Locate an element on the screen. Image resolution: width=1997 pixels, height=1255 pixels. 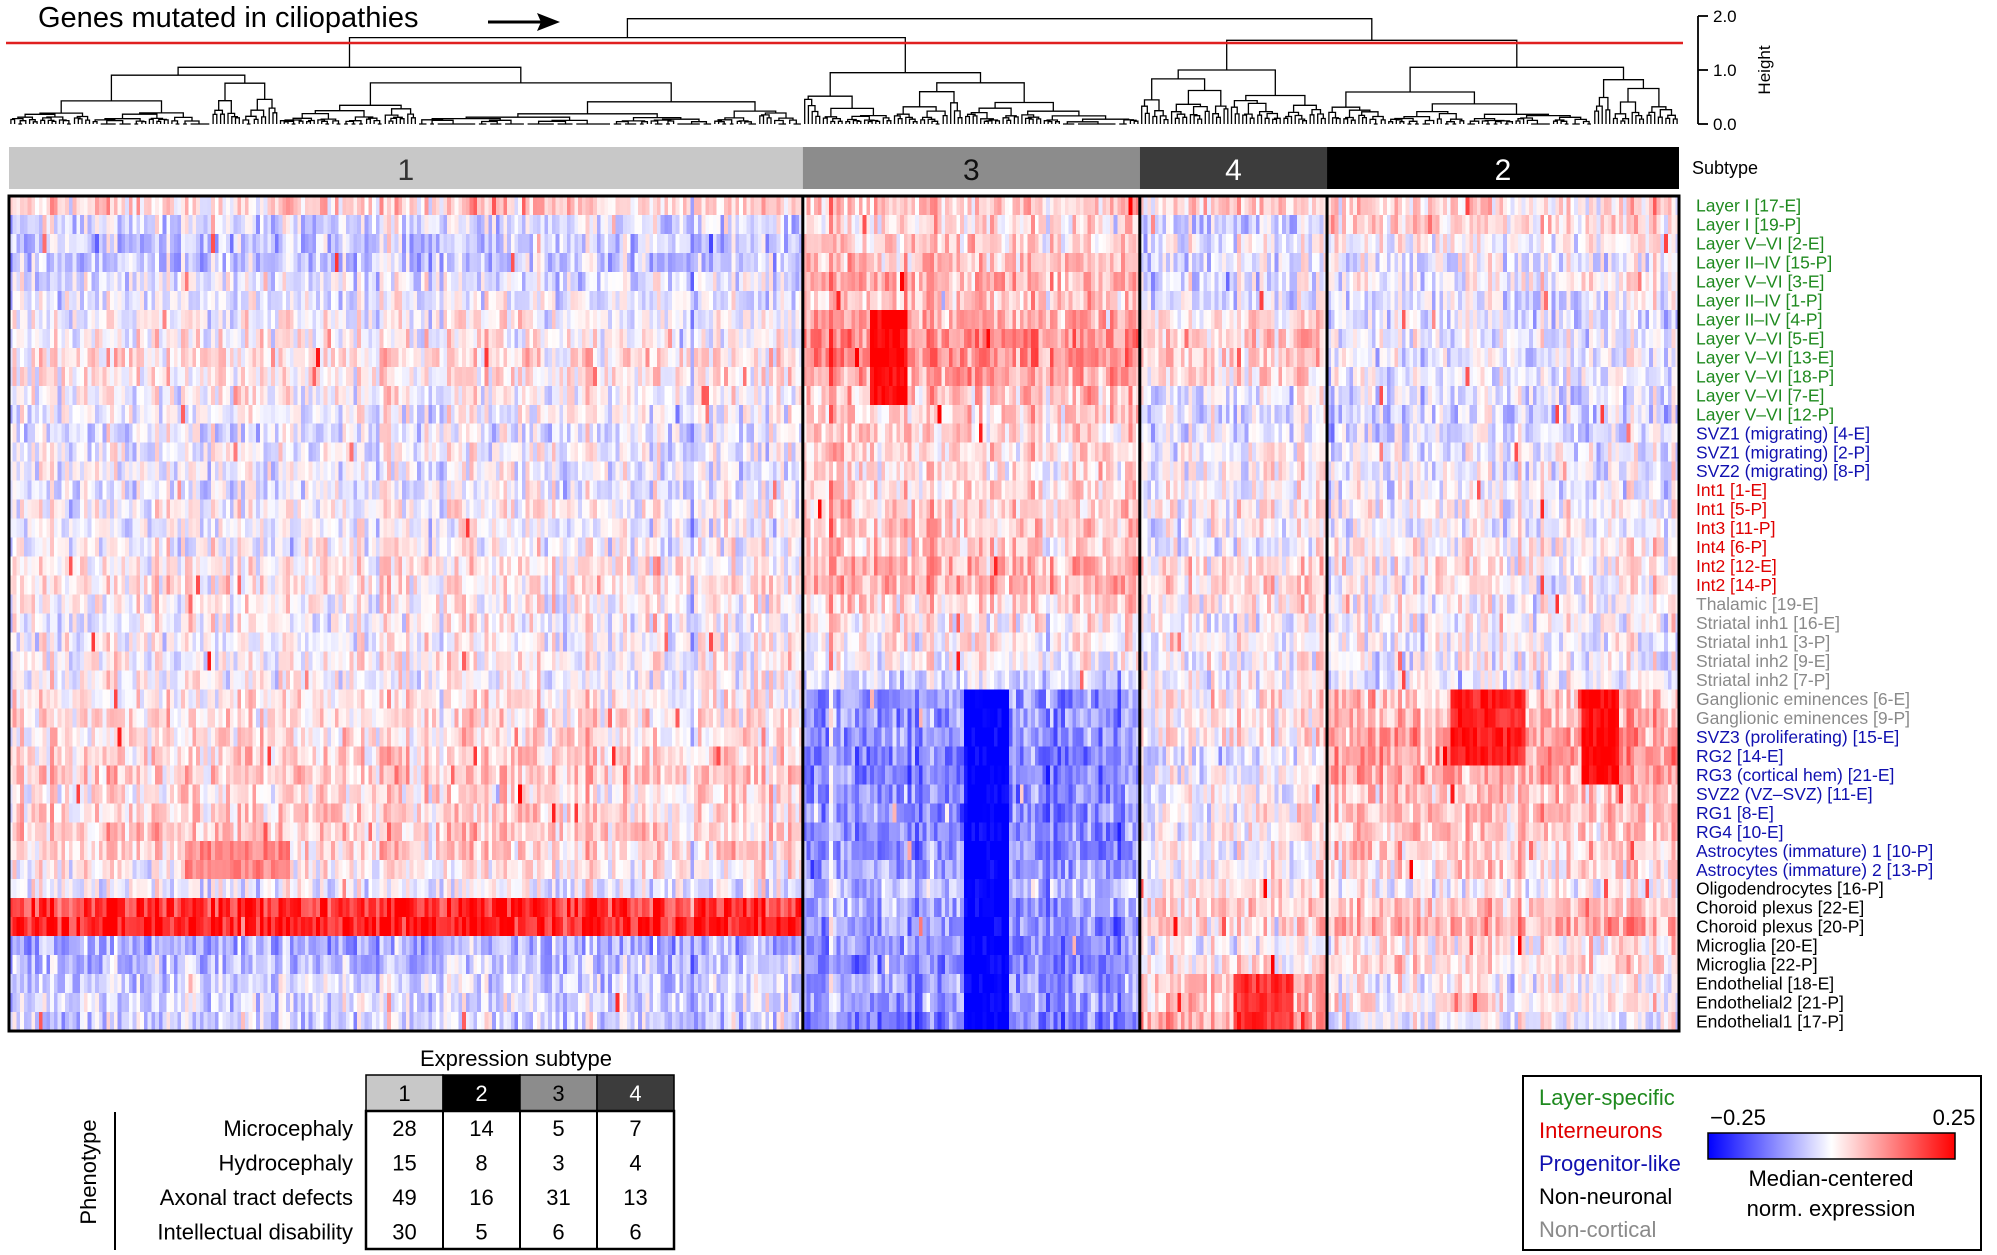
table-cell: 4 is located at coordinates (635, 1163).